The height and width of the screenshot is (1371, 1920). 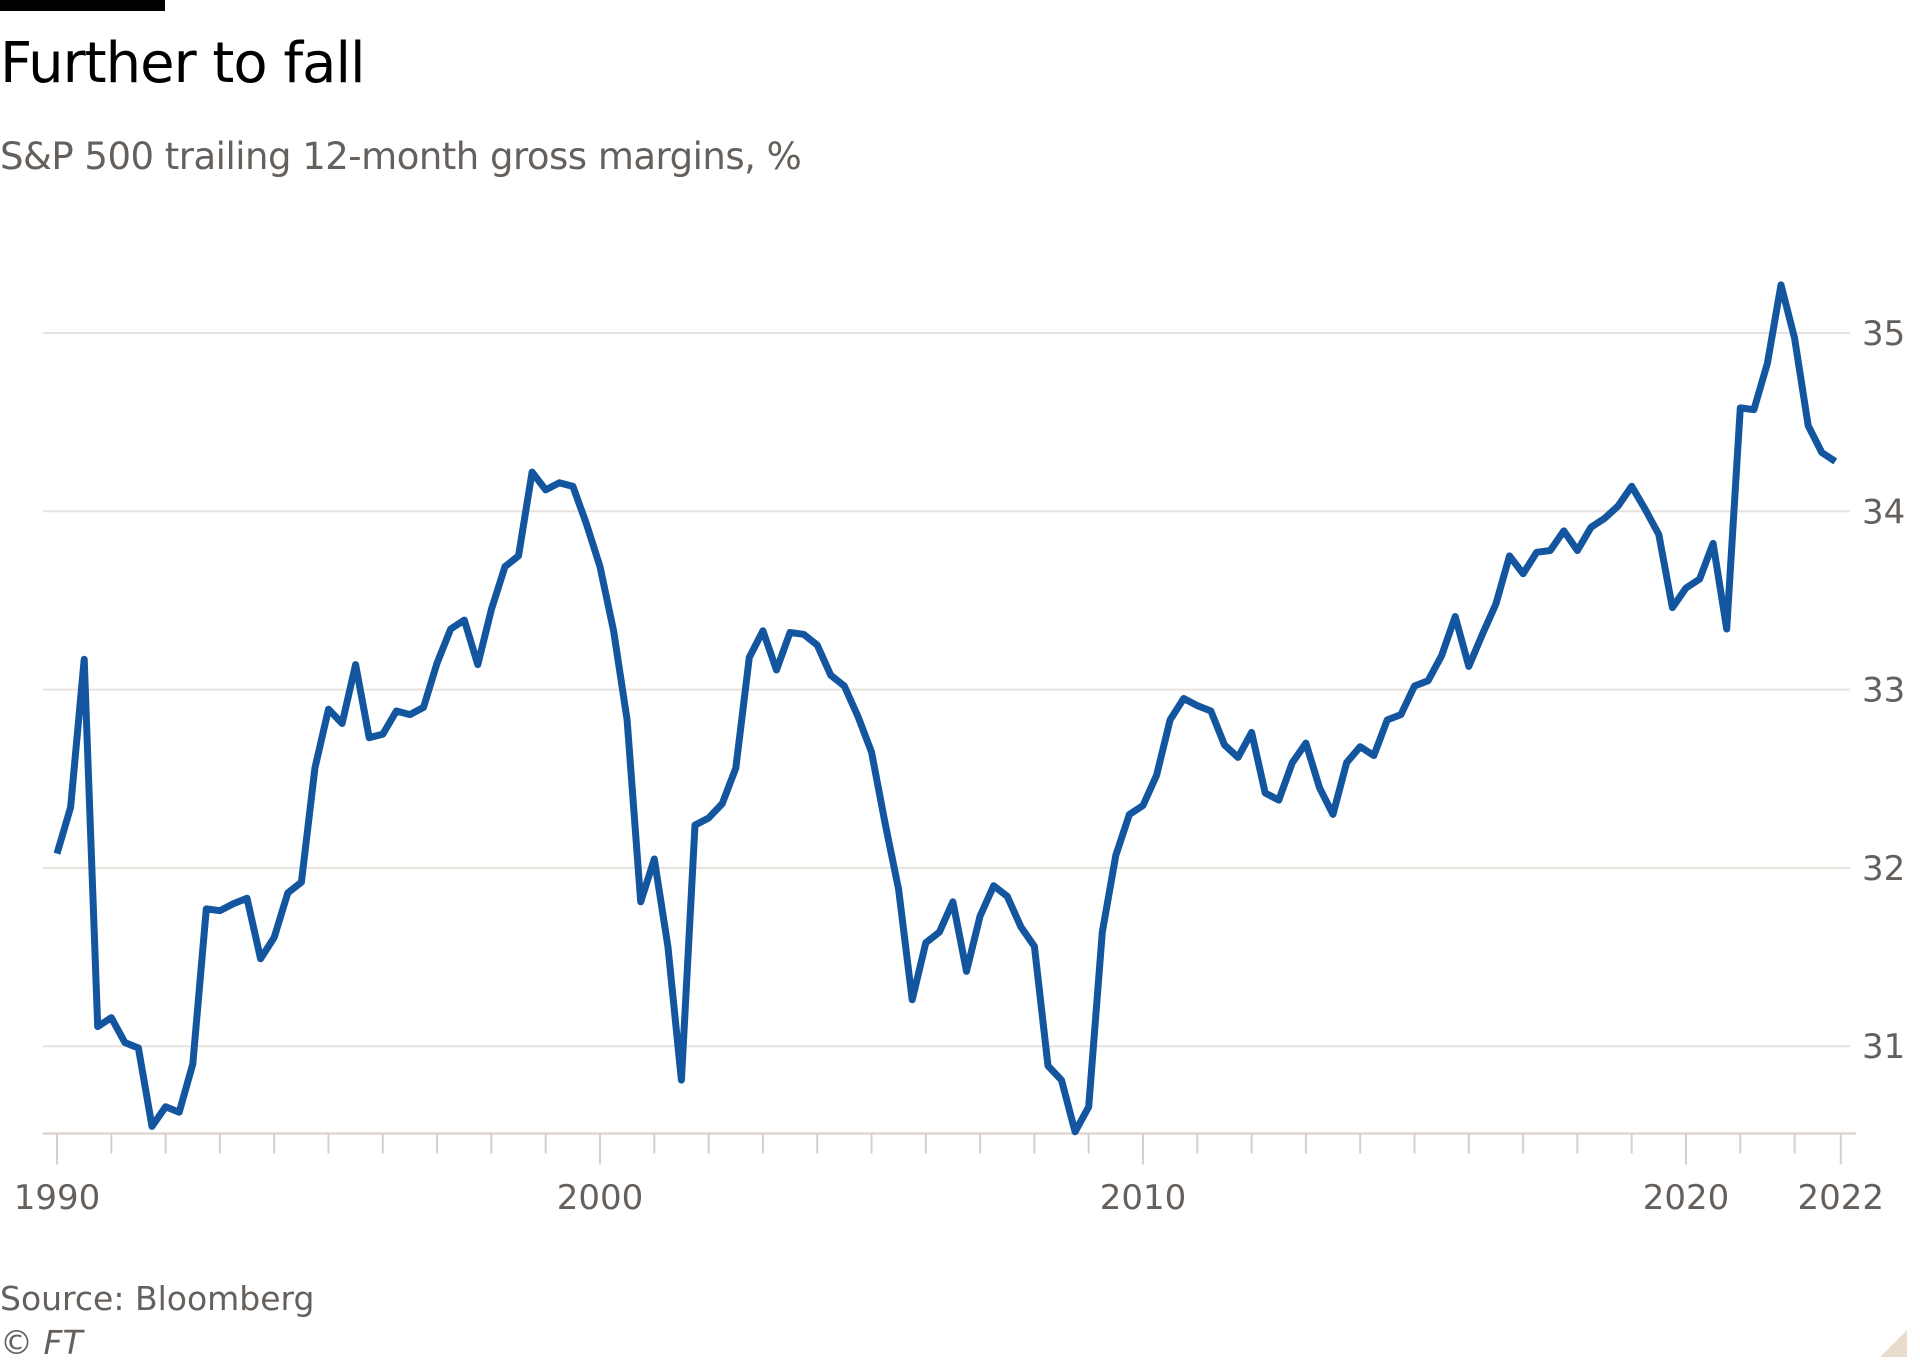 I want to click on y-tick-label: 35, so click(x=1883, y=334).